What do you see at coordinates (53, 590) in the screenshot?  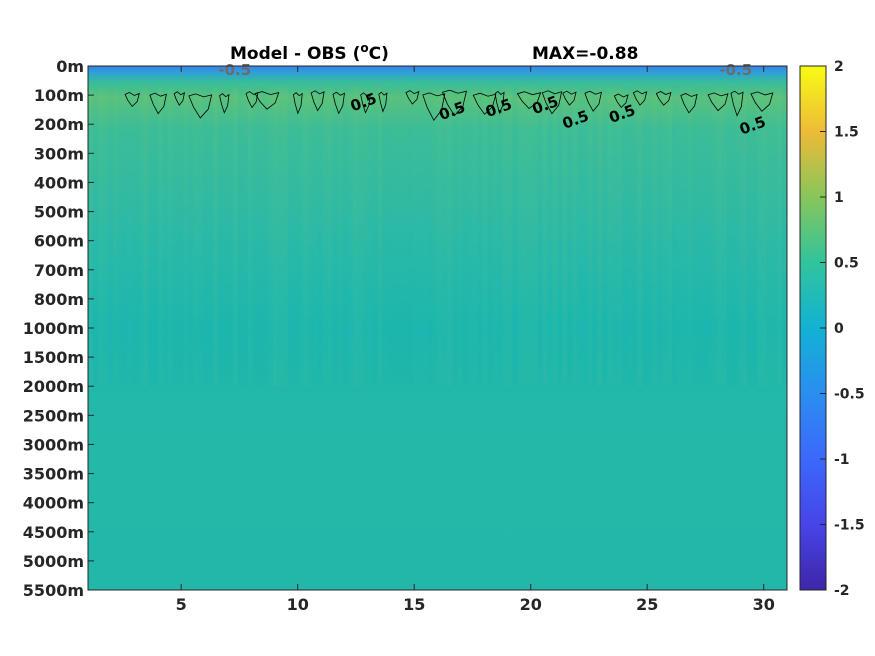 I see `y-tick-label: 5500m` at bounding box center [53, 590].